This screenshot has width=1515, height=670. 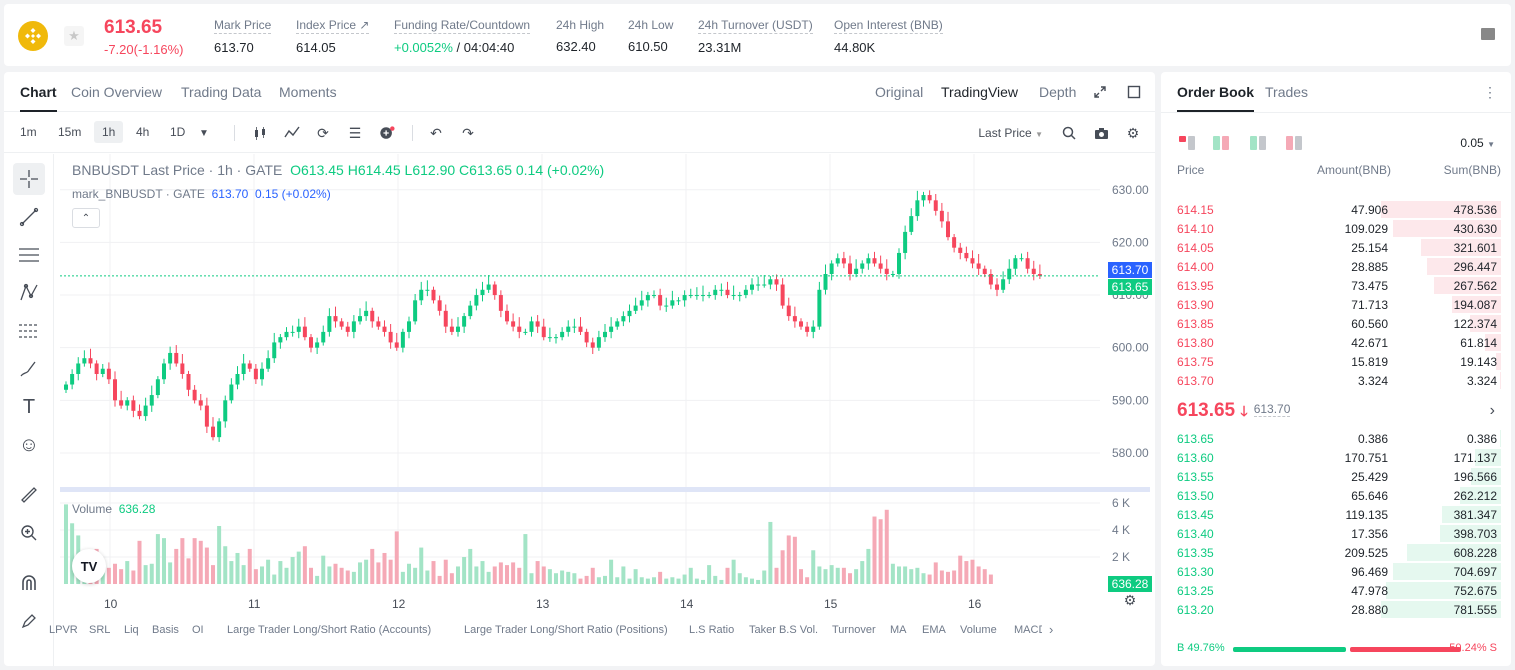 What do you see at coordinates (29, 293) in the screenshot?
I see `pattern-icon` at bounding box center [29, 293].